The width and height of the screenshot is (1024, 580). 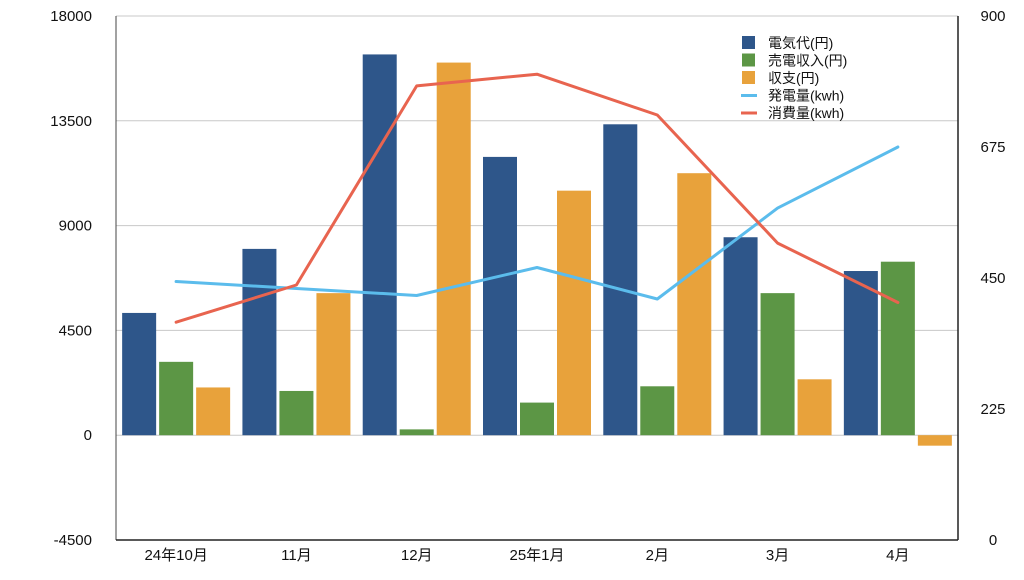 I want to click on legend-label: 収支(円), so click(x=793, y=78).